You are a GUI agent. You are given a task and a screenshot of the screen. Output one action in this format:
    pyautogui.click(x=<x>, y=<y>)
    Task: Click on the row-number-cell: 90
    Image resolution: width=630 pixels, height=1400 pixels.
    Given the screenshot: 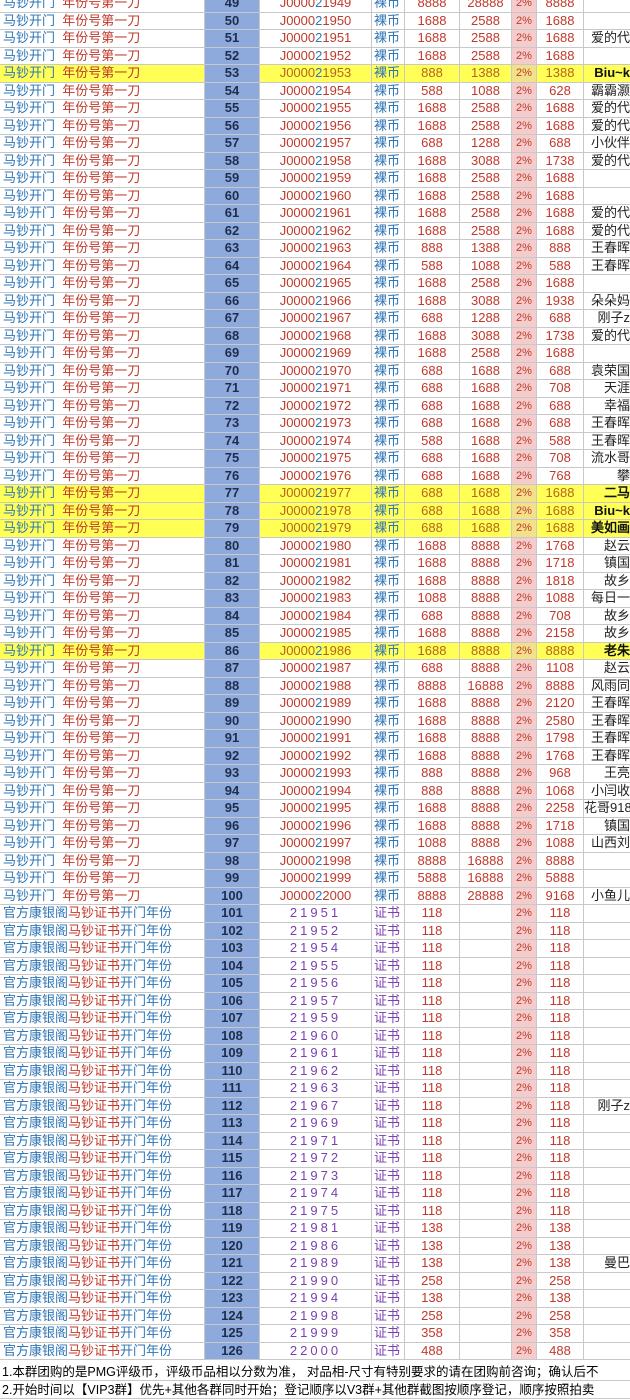 What is the action you would take?
    pyautogui.click(x=232, y=720)
    